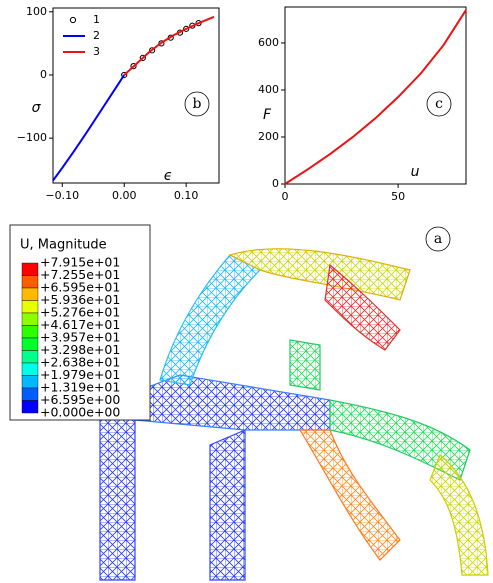  What do you see at coordinates (80, 374) in the screenshot?
I see `legend-value: +1.979e+01` at bounding box center [80, 374].